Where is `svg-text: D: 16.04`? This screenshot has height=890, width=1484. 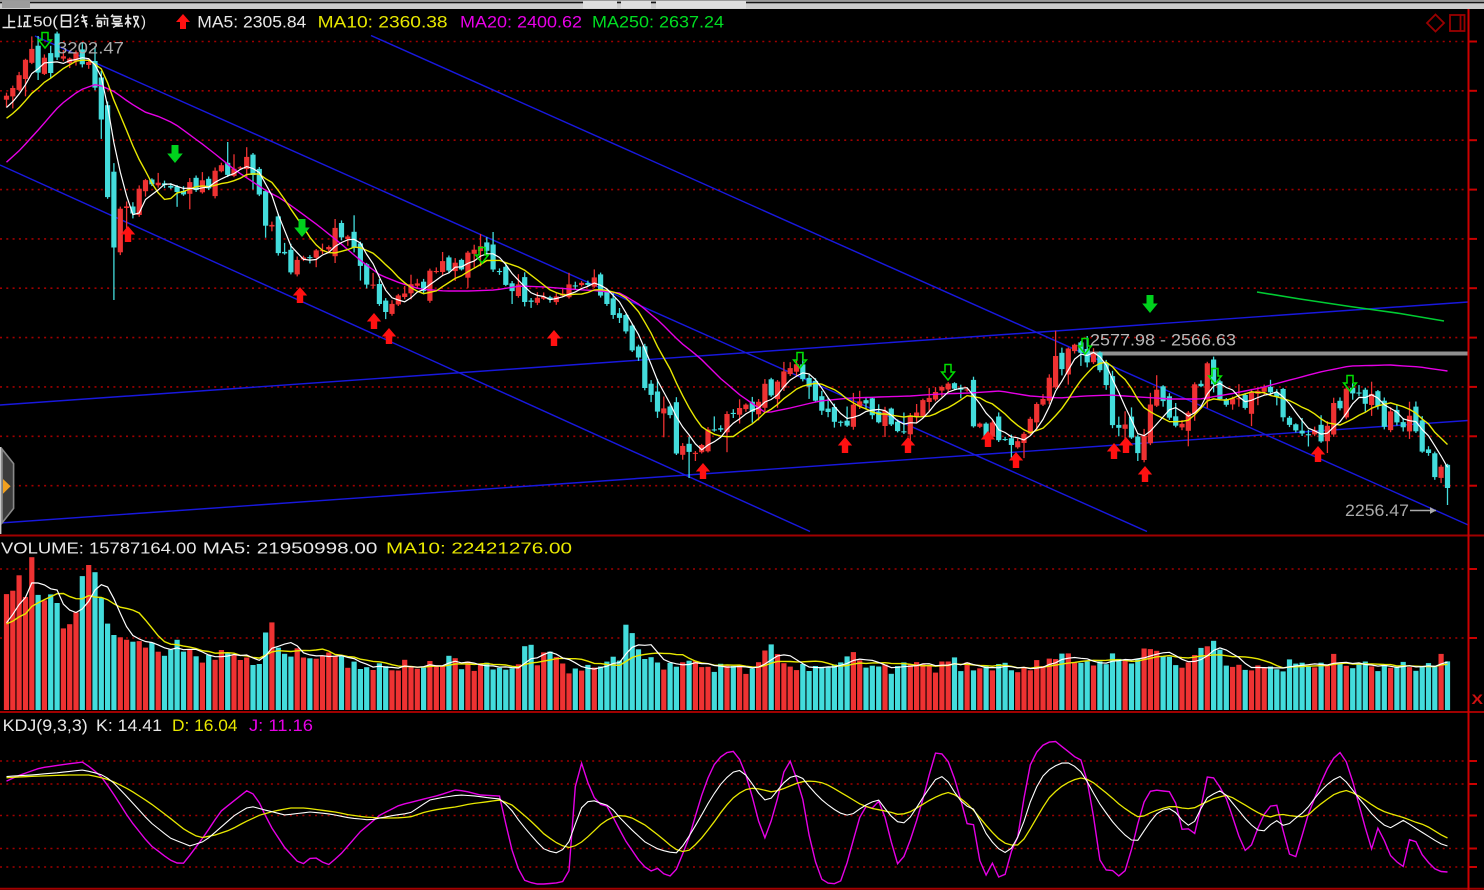
svg-text: D: 16.04 is located at coordinates (205, 726).